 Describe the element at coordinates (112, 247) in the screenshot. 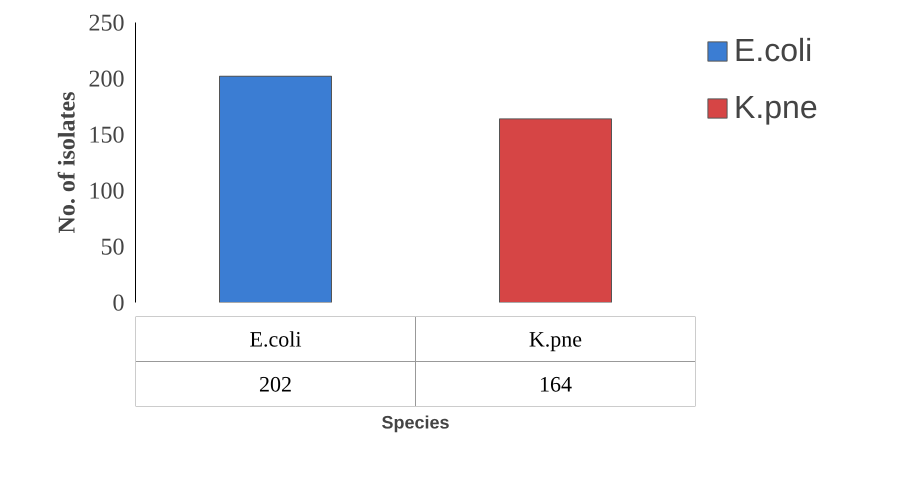

I see `y-tick-label: 50` at that location.